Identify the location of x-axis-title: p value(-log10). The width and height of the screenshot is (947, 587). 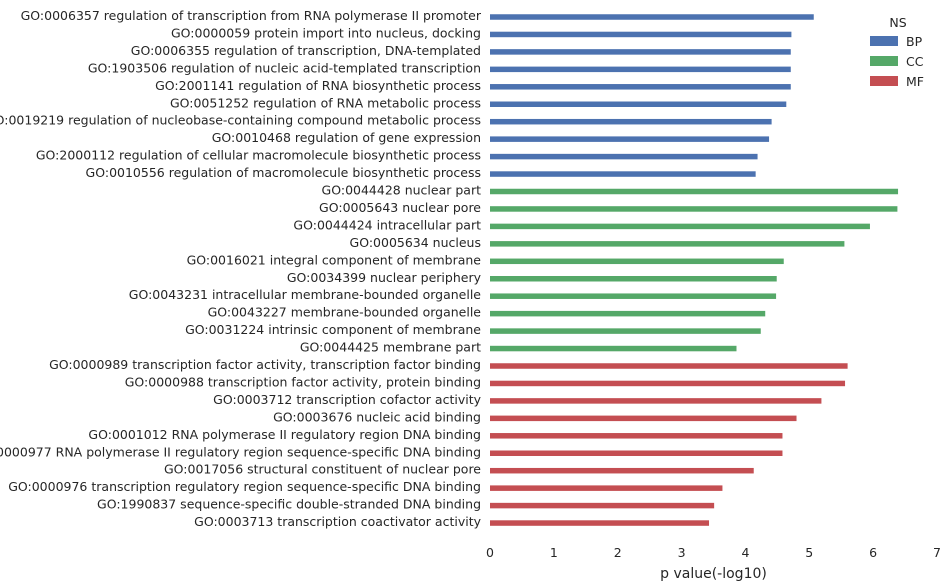
(713, 574).